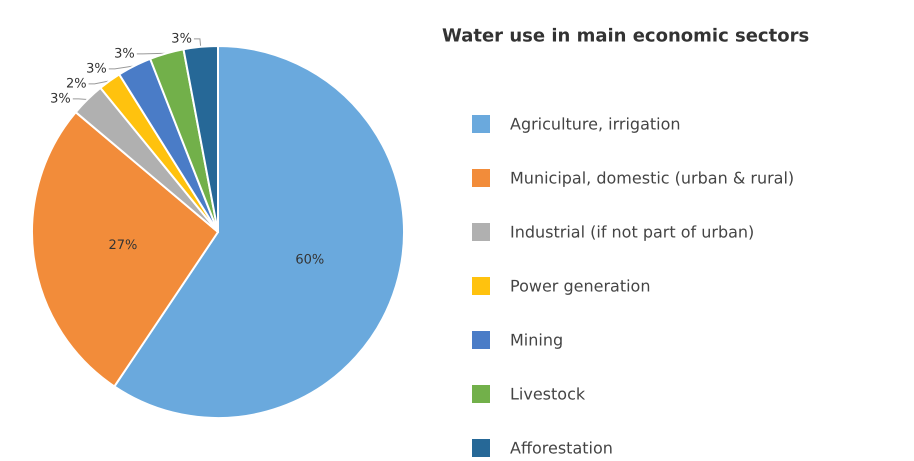 The height and width of the screenshot is (461, 914). What do you see at coordinates (548, 394) in the screenshot?
I see `legend-label: Livestock` at bounding box center [548, 394].